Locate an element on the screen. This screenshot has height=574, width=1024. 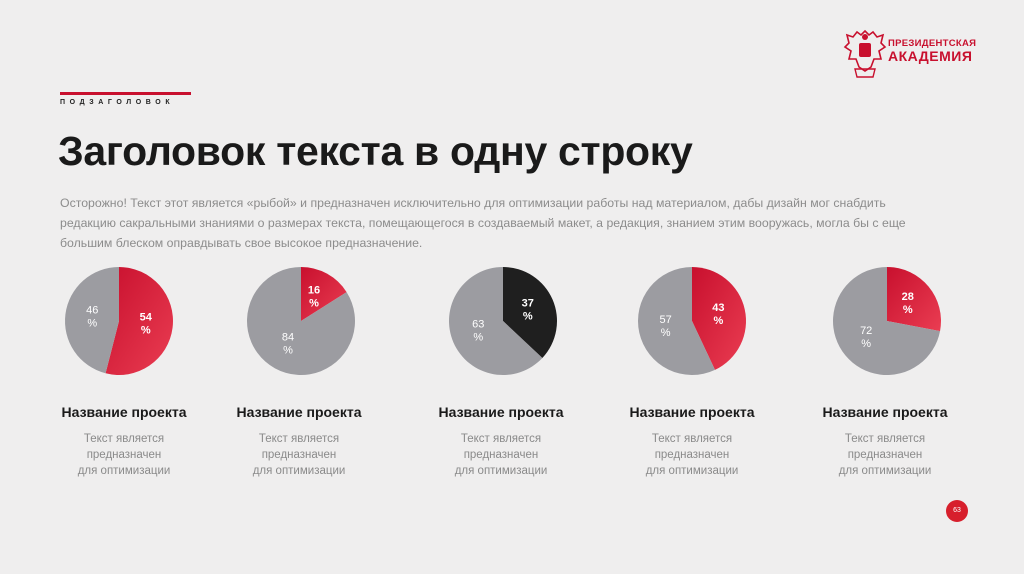
page-title: Заголовок текста в одну строку is located at coordinates (375, 151).